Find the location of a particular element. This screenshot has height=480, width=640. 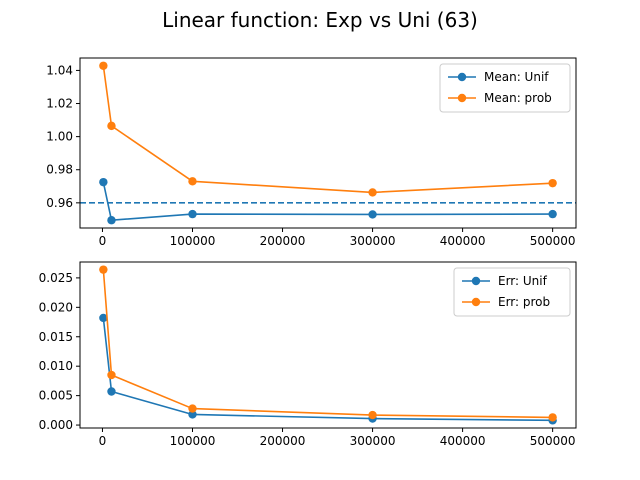

y-tick-label: 1.02 is located at coordinates (59, 104).